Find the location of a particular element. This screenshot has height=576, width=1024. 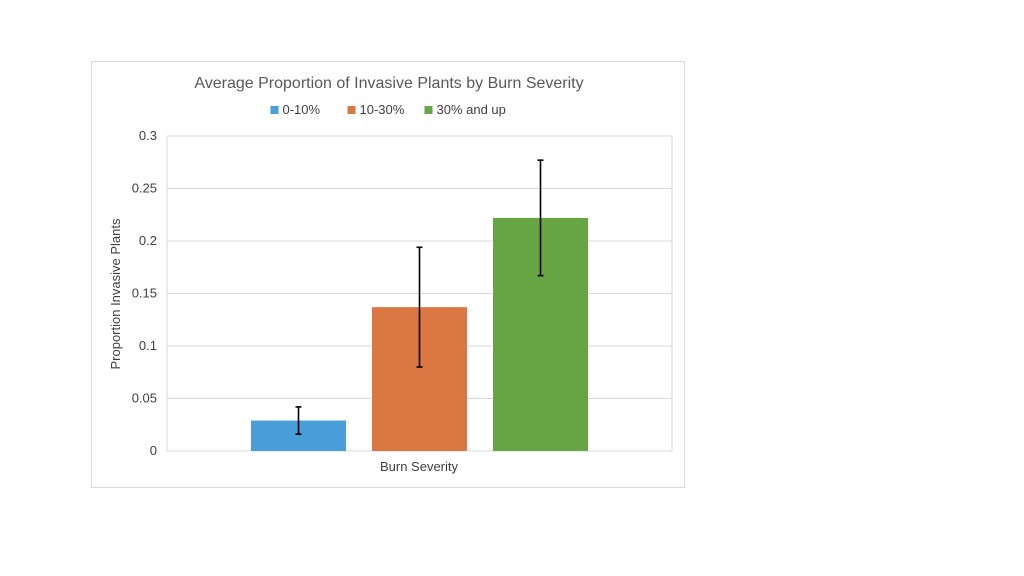

y-axis-ticks: 0 0.05 0.1 0.15 0.2 0.25 0.3 is located at coordinates (144, 293).